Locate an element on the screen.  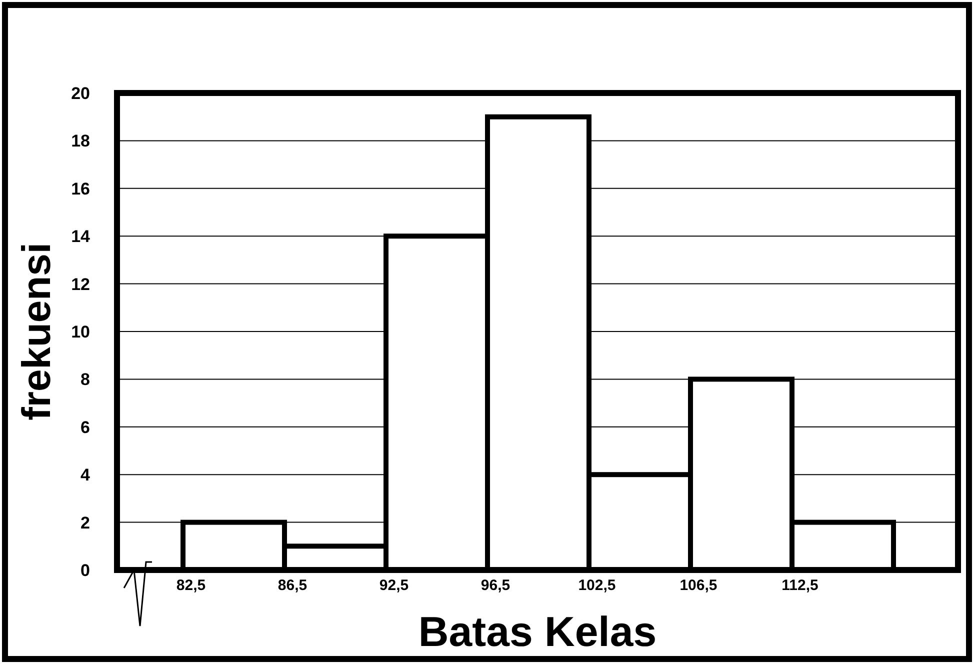
x-axis-title: Batas Kelas is located at coordinates (537, 631).